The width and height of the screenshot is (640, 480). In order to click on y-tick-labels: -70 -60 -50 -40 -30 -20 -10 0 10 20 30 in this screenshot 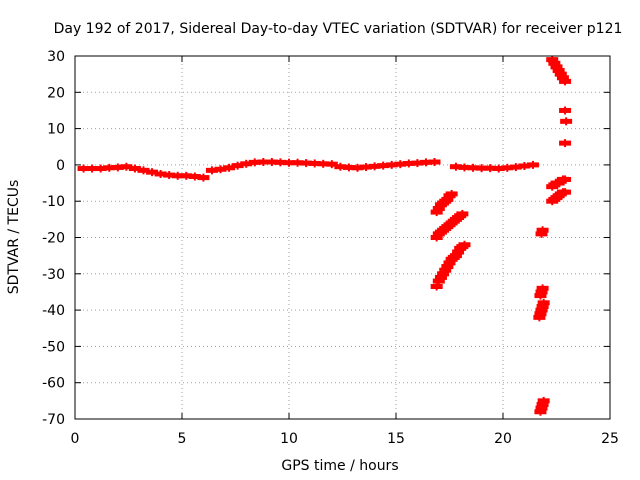, I will do `click(53, 238)`.